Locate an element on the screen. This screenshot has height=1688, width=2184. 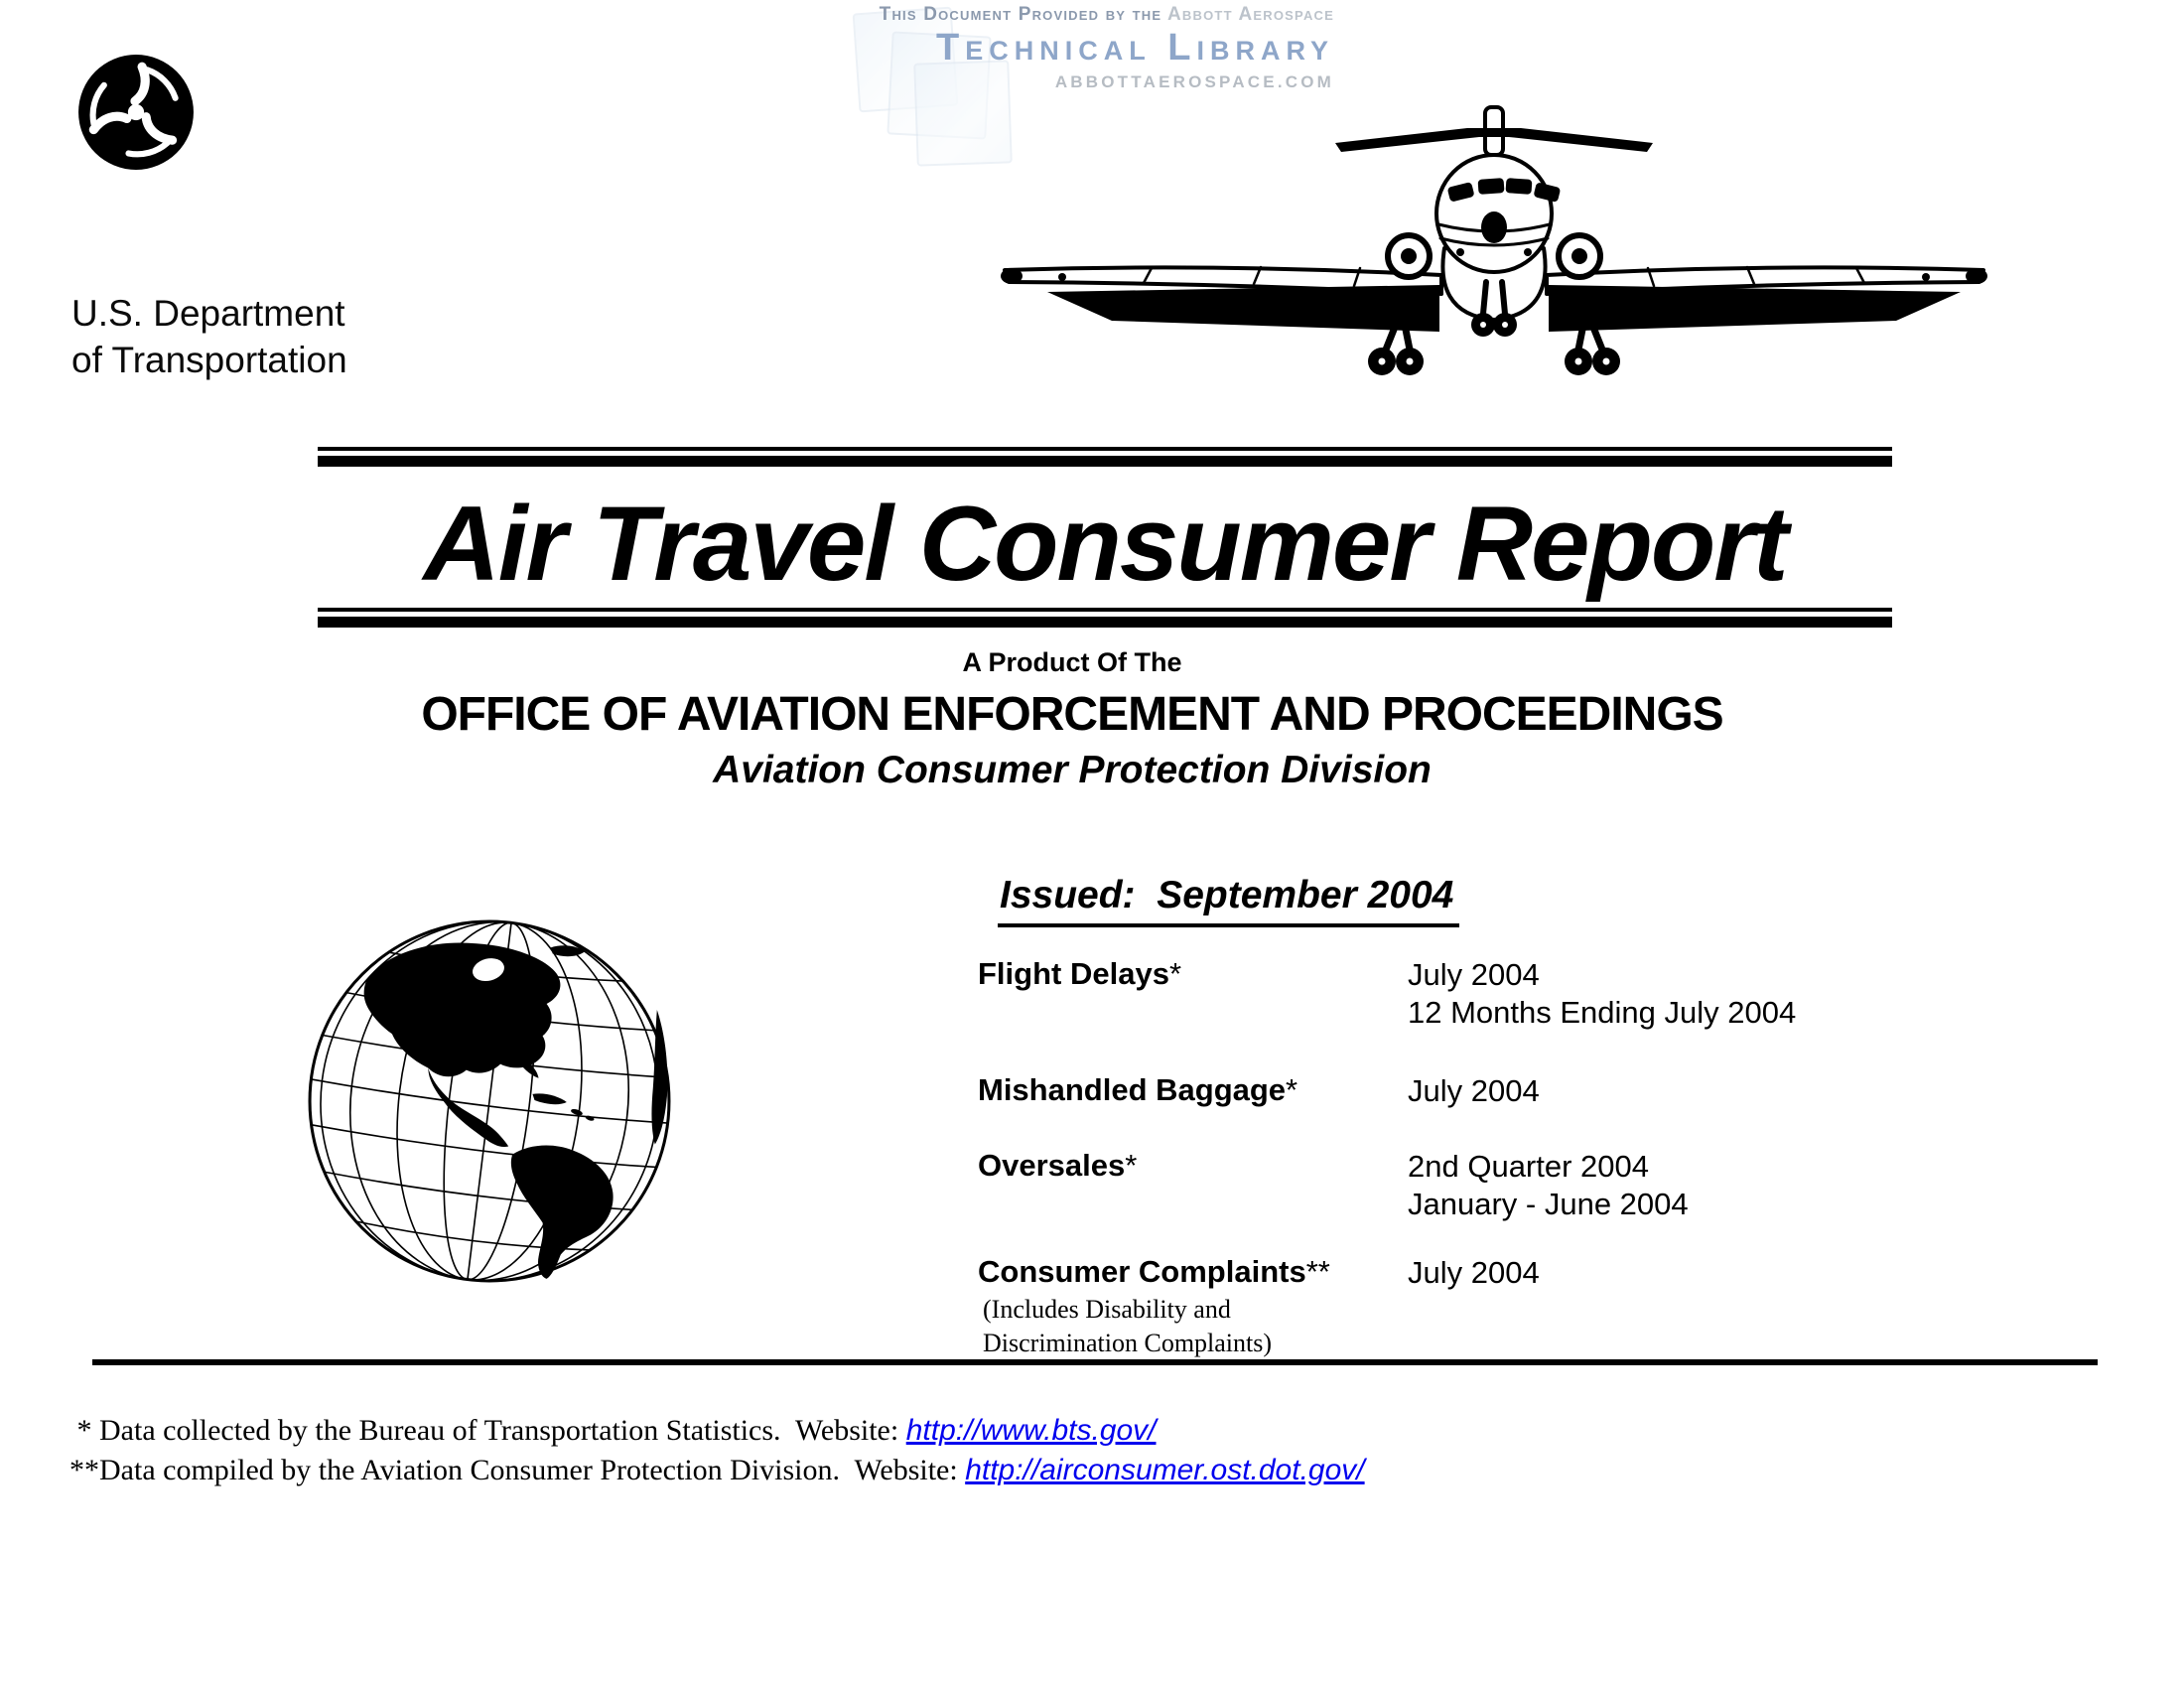
period-line: 2nd Quarter 2004 is located at coordinates (1529, 1166).